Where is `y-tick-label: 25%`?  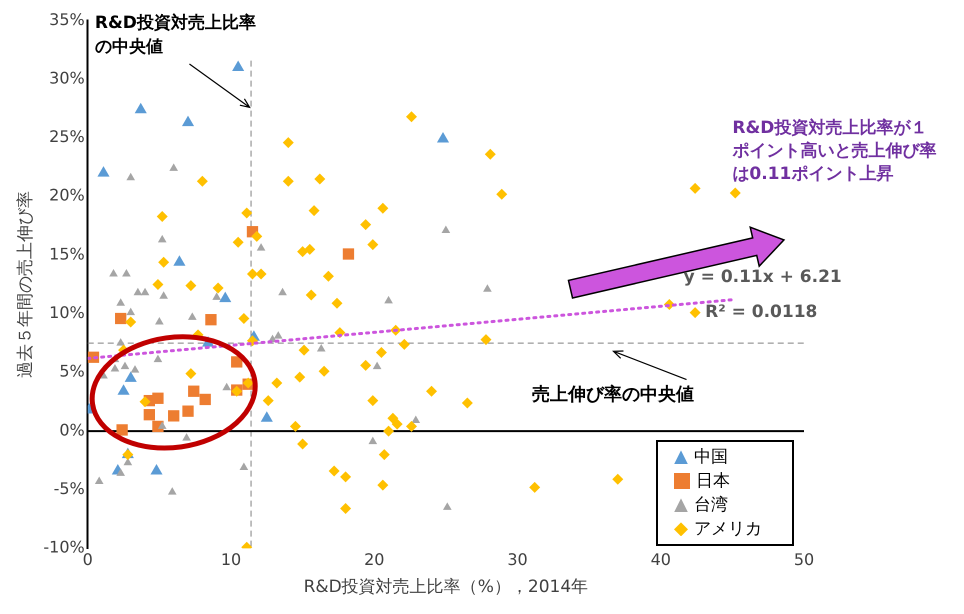
y-tick-label: 25% is located at coordinates (67, 136).